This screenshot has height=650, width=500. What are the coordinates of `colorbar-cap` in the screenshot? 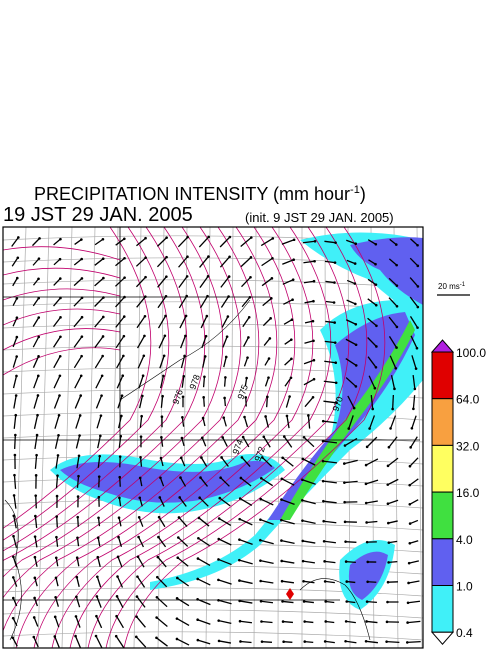 It's located at (442, 638).